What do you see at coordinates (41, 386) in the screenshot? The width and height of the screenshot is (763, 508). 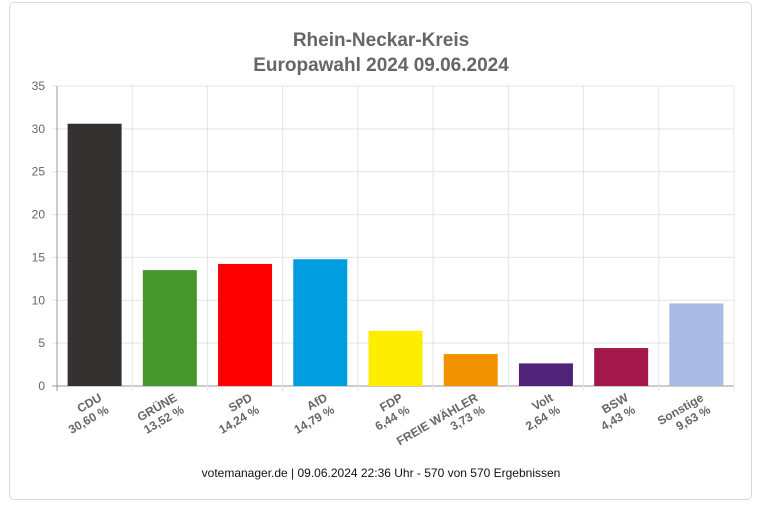 I see `y-tick-label: 0` at bounding box center [41, 386].